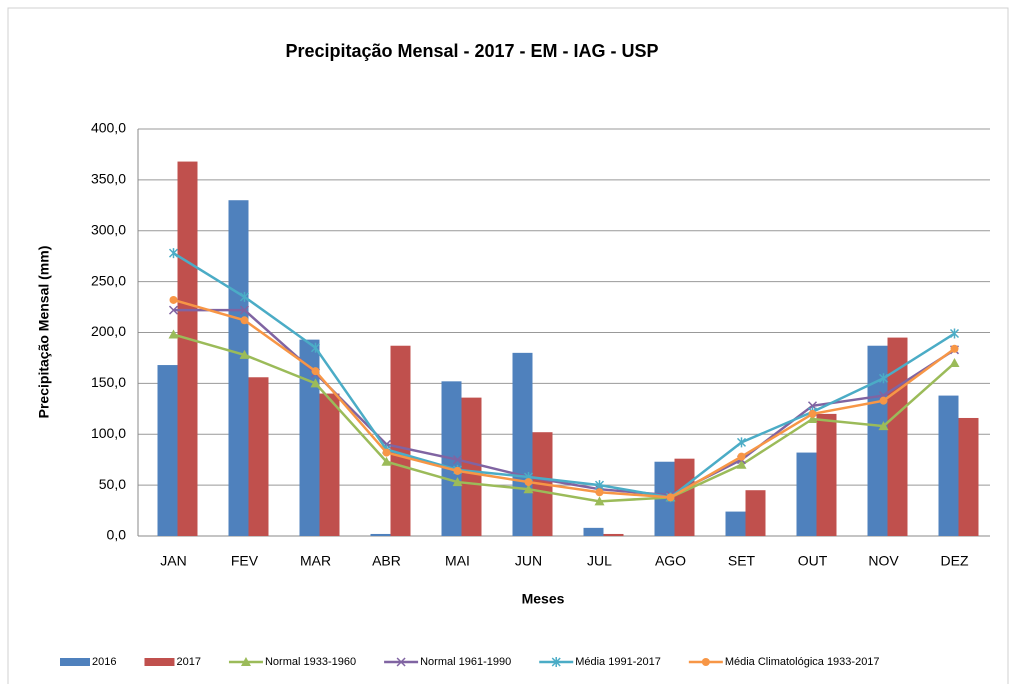  Describe the element at coordinates (543, 599) in the screenshot. I see `x-axis-label: Meses` at that location.